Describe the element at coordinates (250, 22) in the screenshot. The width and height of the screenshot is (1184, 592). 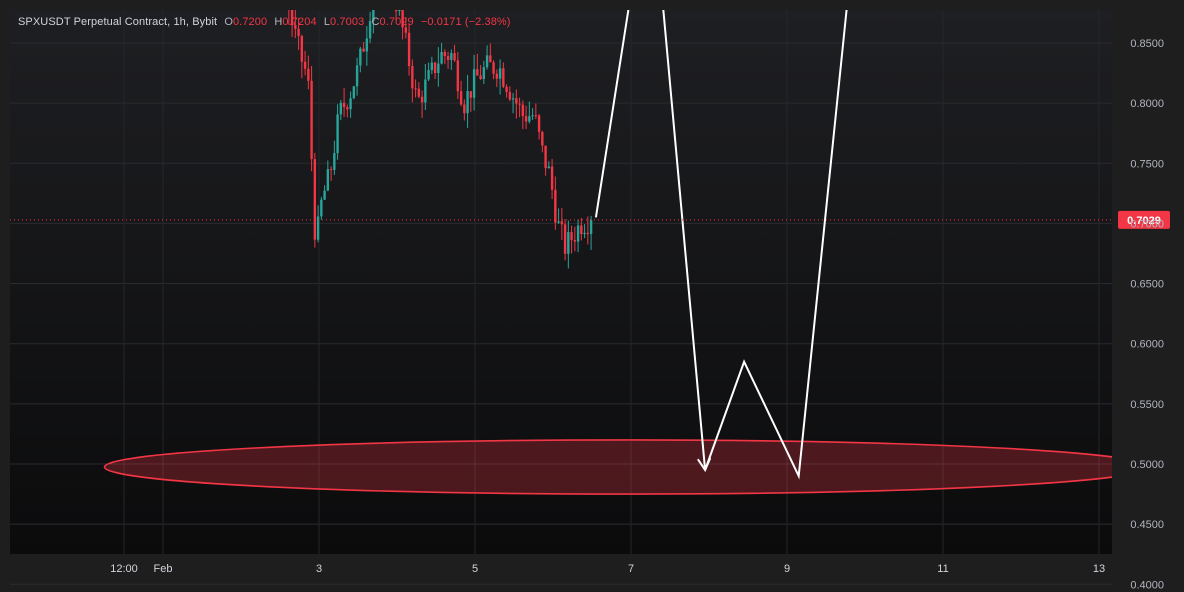
I see `open-value: 0.7200` at that location.